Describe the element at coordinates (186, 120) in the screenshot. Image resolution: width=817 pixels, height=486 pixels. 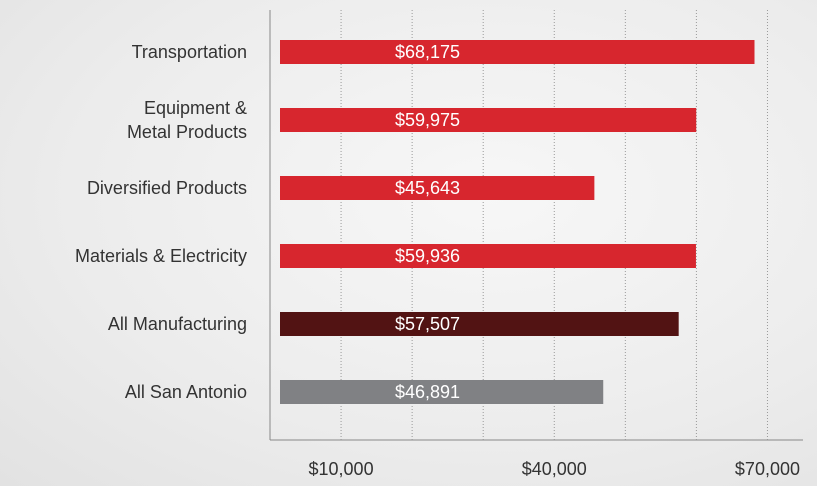
I see `category-label: Equipment & Metal Products` at that location.